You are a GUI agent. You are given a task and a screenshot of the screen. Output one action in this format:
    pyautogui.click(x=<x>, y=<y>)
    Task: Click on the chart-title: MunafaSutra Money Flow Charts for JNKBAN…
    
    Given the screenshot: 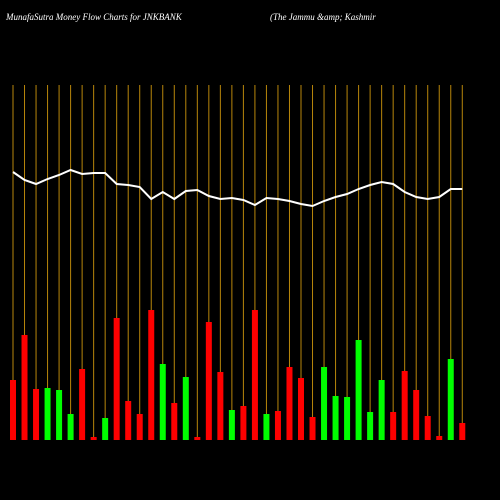 What is the action you would take?
    pyautogui.click(x=94, y=17)
    